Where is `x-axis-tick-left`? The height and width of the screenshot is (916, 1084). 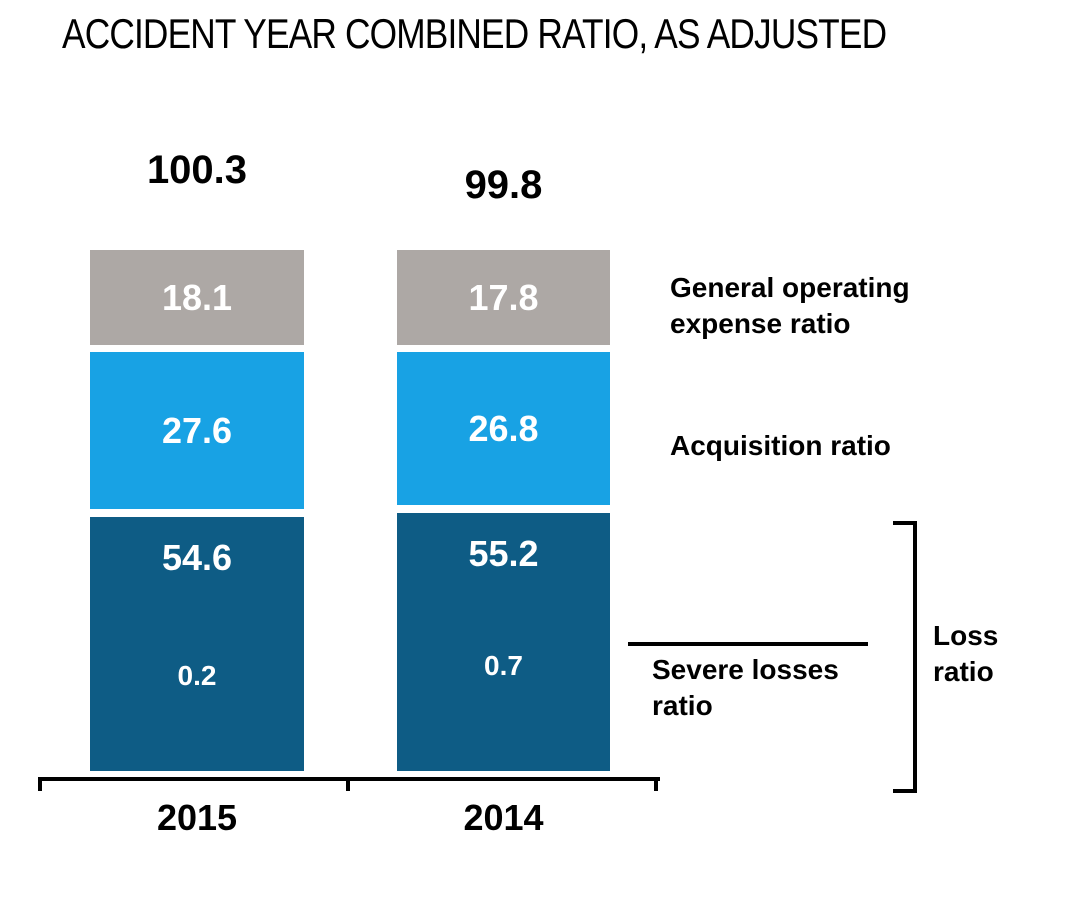 x-axis-tick-left is located at coordinates (40, 784).